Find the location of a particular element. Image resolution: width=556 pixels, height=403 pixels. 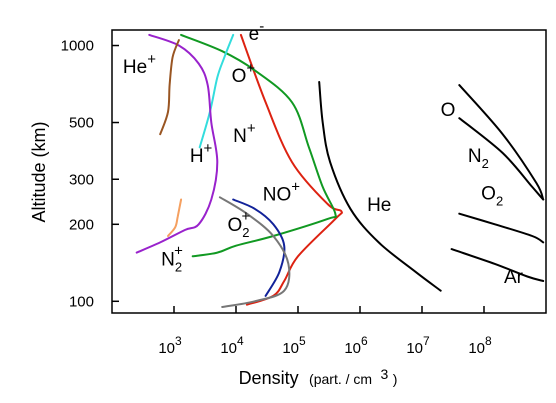

x-tick-label: 10⁸ is located at coordinates (480, 345).